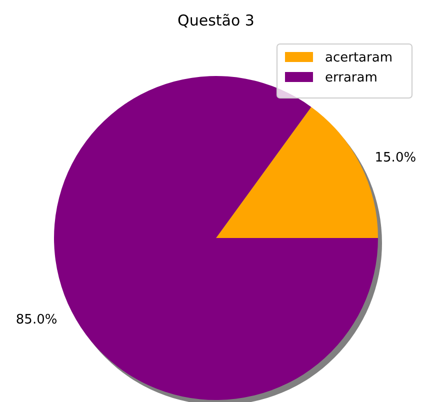 This screenshot has height=402, width=423. Describe the element at coordinates (351, 78) in the screenshot. I see `legend-label: erraram` at that location.